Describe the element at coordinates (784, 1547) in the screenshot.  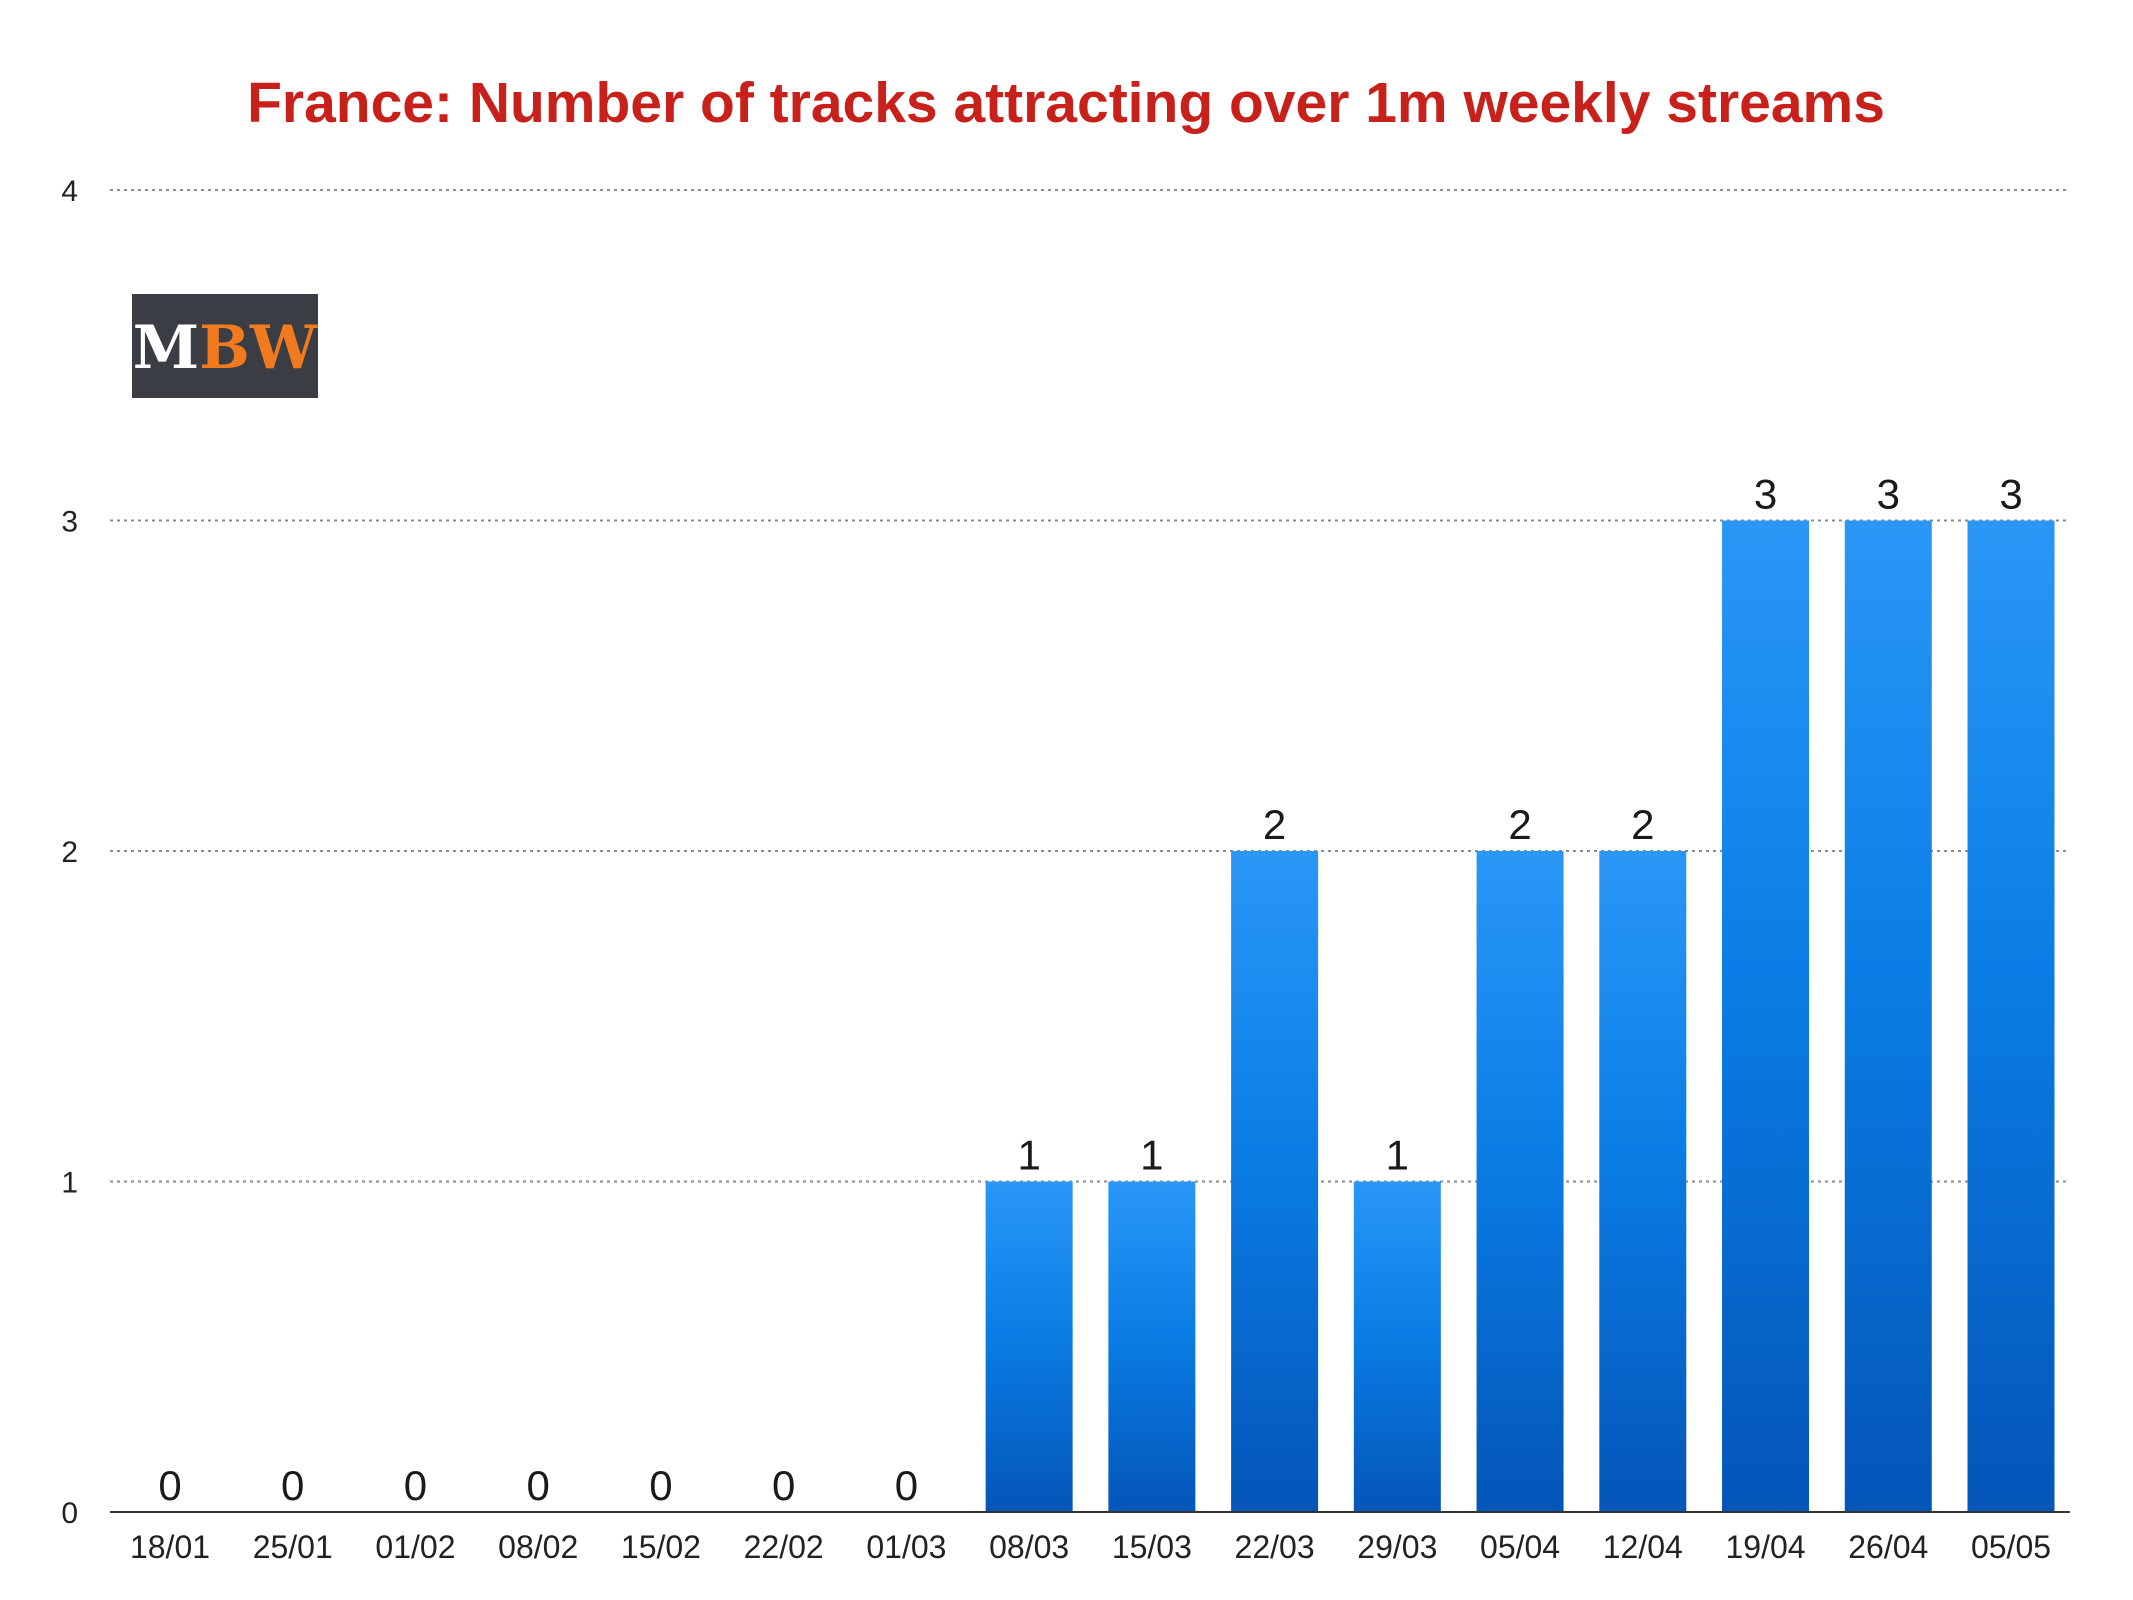
I see `x-tick-label: 22/02` at that location.